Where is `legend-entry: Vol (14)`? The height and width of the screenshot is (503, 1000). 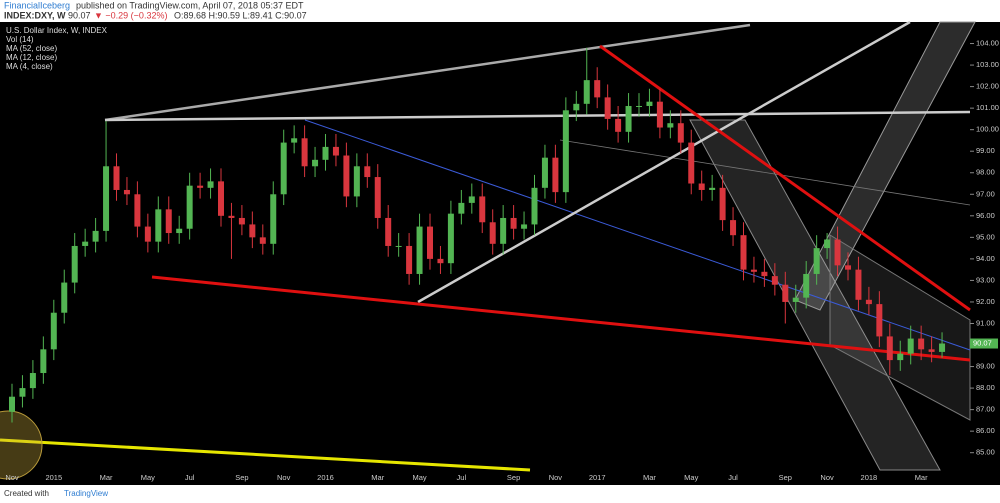 legend-entry: Vol (14) is located at coordinates (20, 39).